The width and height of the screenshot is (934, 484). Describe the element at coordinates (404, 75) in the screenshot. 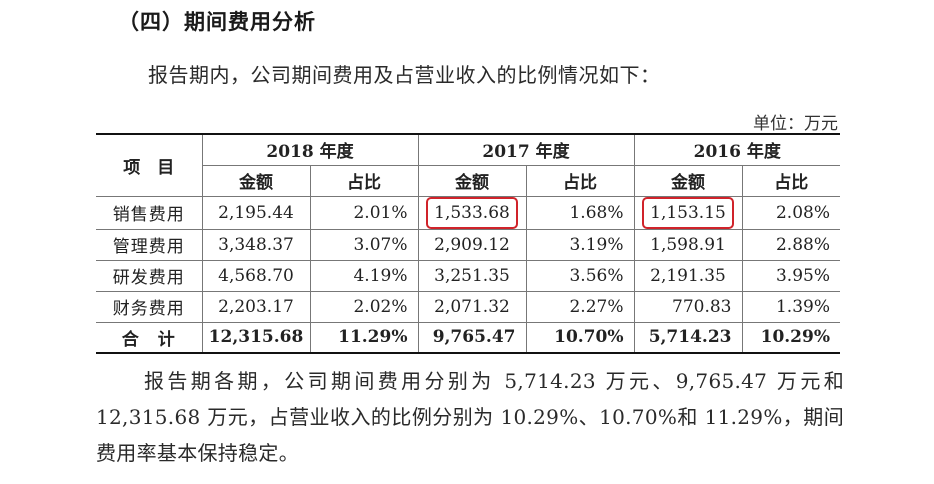

I see `intro-text: 报告期内，公司期间费用及占营业收入的比例情况如下：` at that location.